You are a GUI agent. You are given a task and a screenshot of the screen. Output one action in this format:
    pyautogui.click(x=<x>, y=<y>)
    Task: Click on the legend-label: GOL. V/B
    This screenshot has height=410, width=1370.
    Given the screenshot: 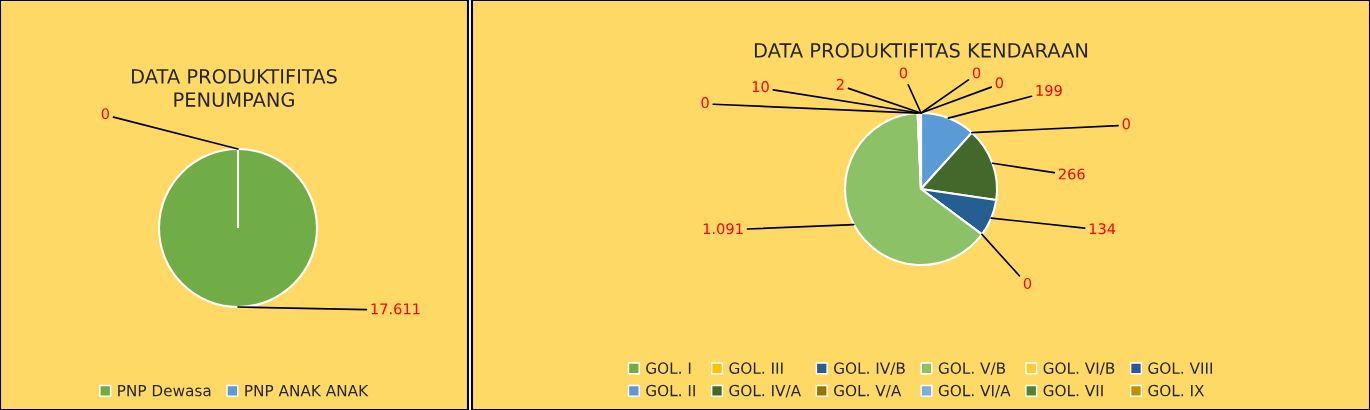 What is the action you would take?
    pyautogui.click(x=972, y=369)
    